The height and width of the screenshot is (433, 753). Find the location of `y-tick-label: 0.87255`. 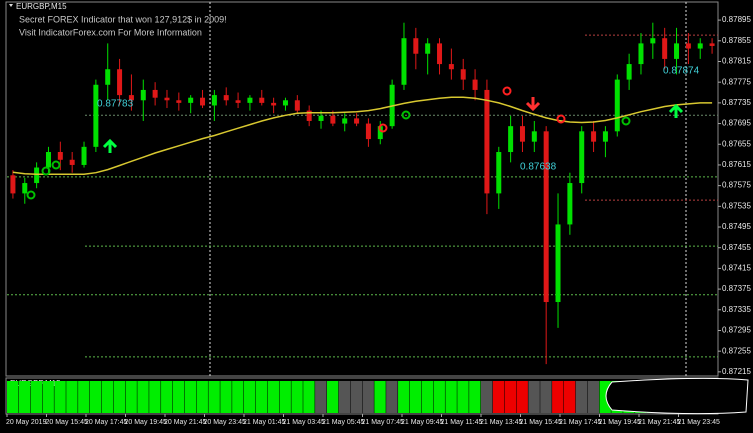

y-tick-label: 0.87255 is located at coordinates (736, 350).